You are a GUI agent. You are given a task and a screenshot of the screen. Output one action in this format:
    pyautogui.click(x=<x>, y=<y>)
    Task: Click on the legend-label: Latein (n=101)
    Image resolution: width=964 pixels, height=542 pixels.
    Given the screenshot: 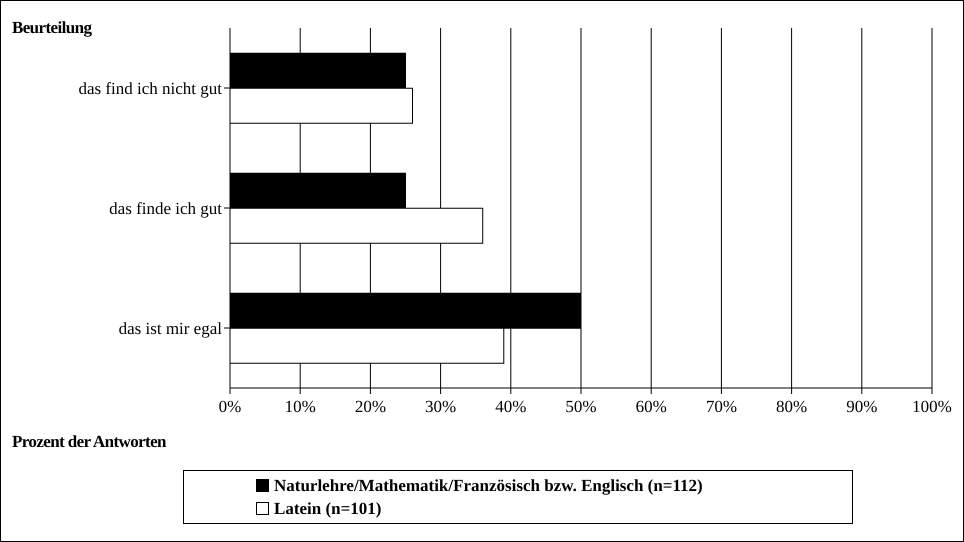 What is the action you would take?
    pyautogui.click(x=328, y=508)
    